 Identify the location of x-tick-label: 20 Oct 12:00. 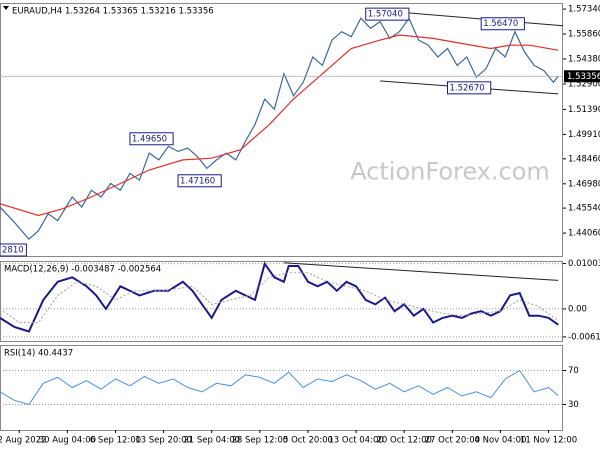
(403, 441).